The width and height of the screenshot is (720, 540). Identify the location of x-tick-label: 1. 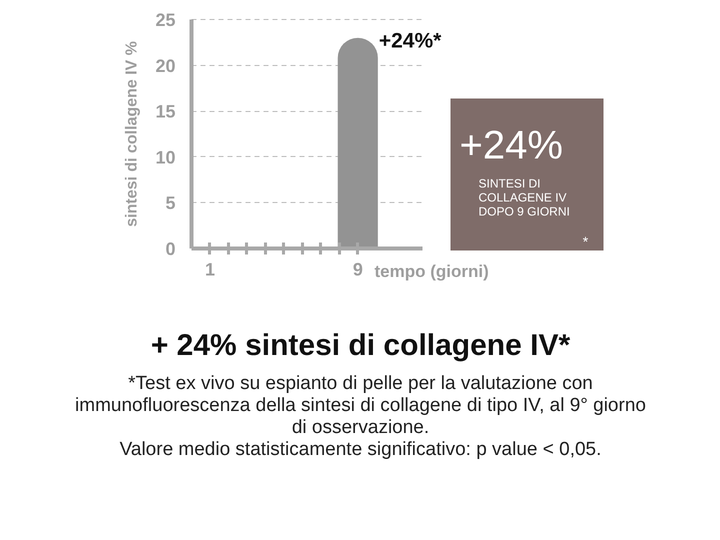
(209, 270).